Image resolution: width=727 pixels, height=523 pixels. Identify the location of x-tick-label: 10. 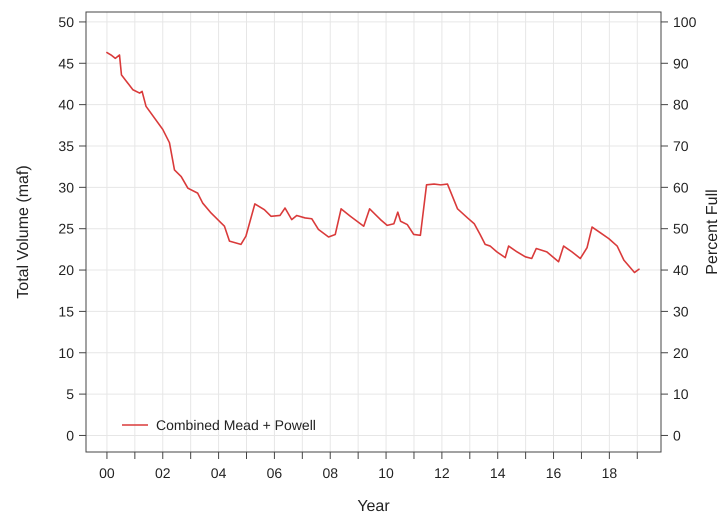
(386, 473).